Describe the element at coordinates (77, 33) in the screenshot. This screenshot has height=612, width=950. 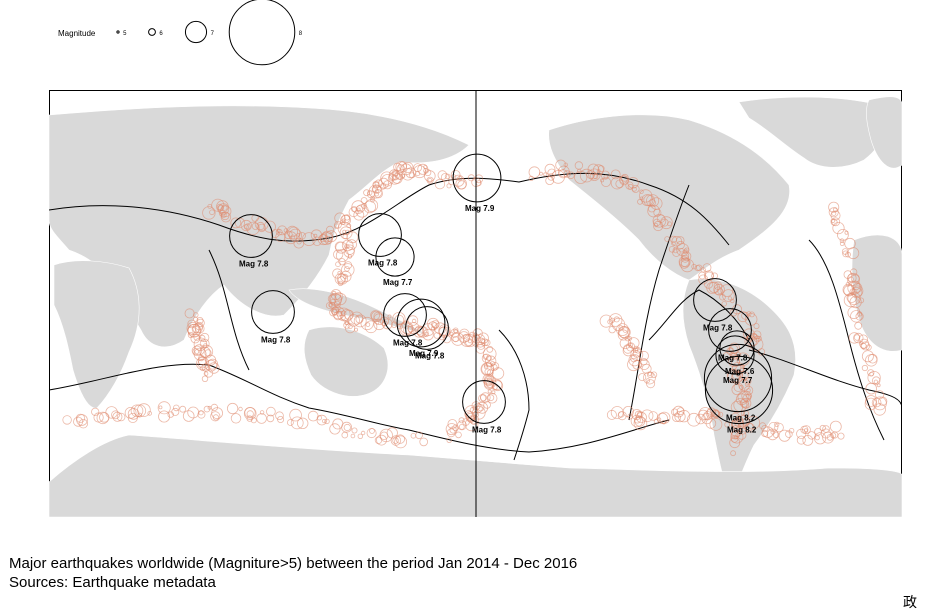
I see `legend-title: Magnitude` at that location.